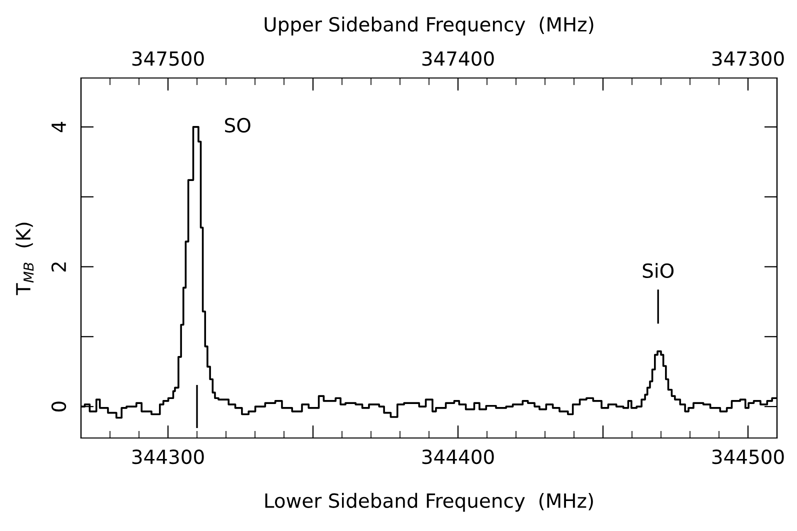  What do you see at coordinates (237, 125) in the screenshot?
I see `annotation: SO` at bounding box center [237, 125].